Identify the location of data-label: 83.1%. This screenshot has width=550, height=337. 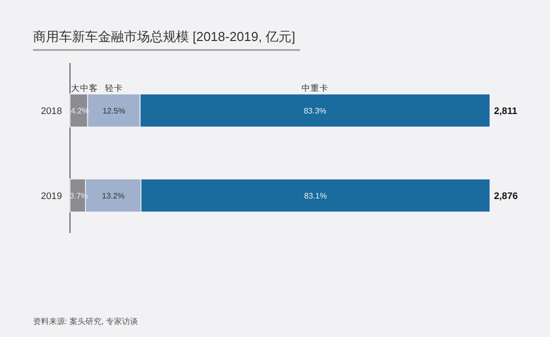
(315, 196).